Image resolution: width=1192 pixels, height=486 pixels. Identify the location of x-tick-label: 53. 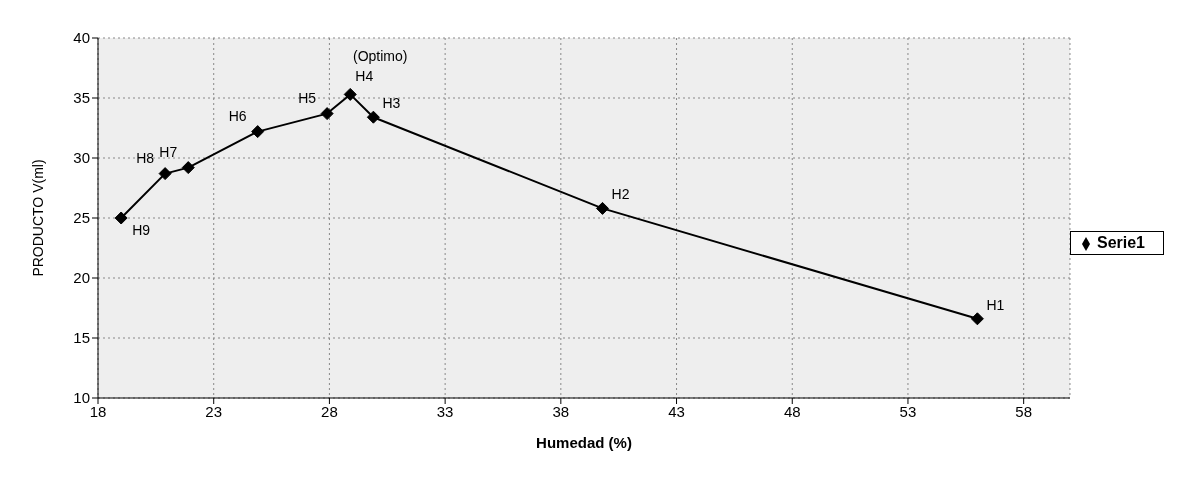
(908, 411).